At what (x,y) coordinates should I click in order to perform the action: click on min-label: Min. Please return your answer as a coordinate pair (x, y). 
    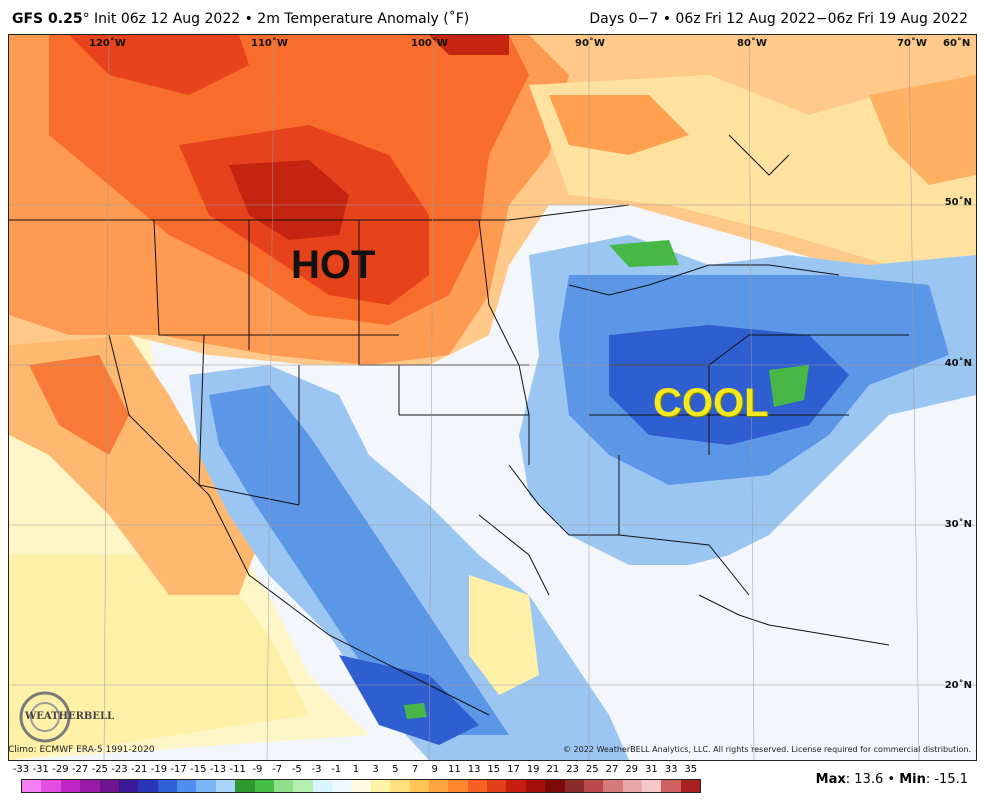
    Looking at the image, I should click on (912, 779).